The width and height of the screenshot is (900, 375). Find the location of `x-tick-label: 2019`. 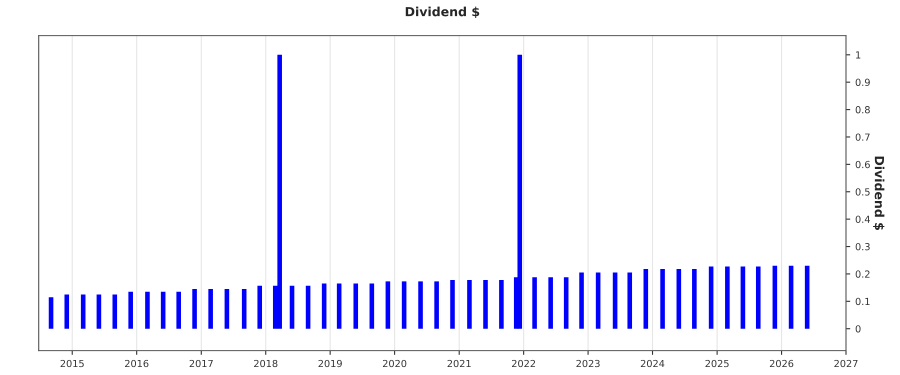

x-tick-label: 2019 is located at coordinates (330, 364).